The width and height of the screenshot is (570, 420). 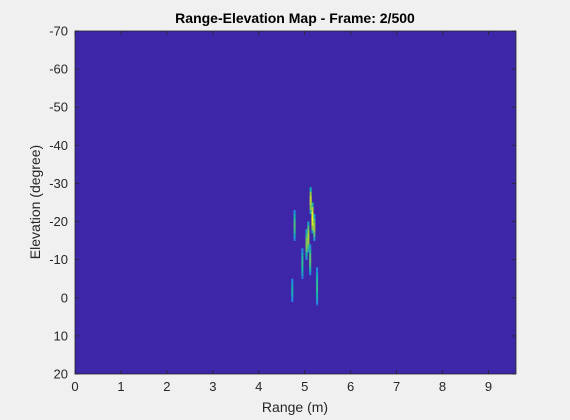 I want to click on x-tick-label: 4, so click(x=258, y=386).